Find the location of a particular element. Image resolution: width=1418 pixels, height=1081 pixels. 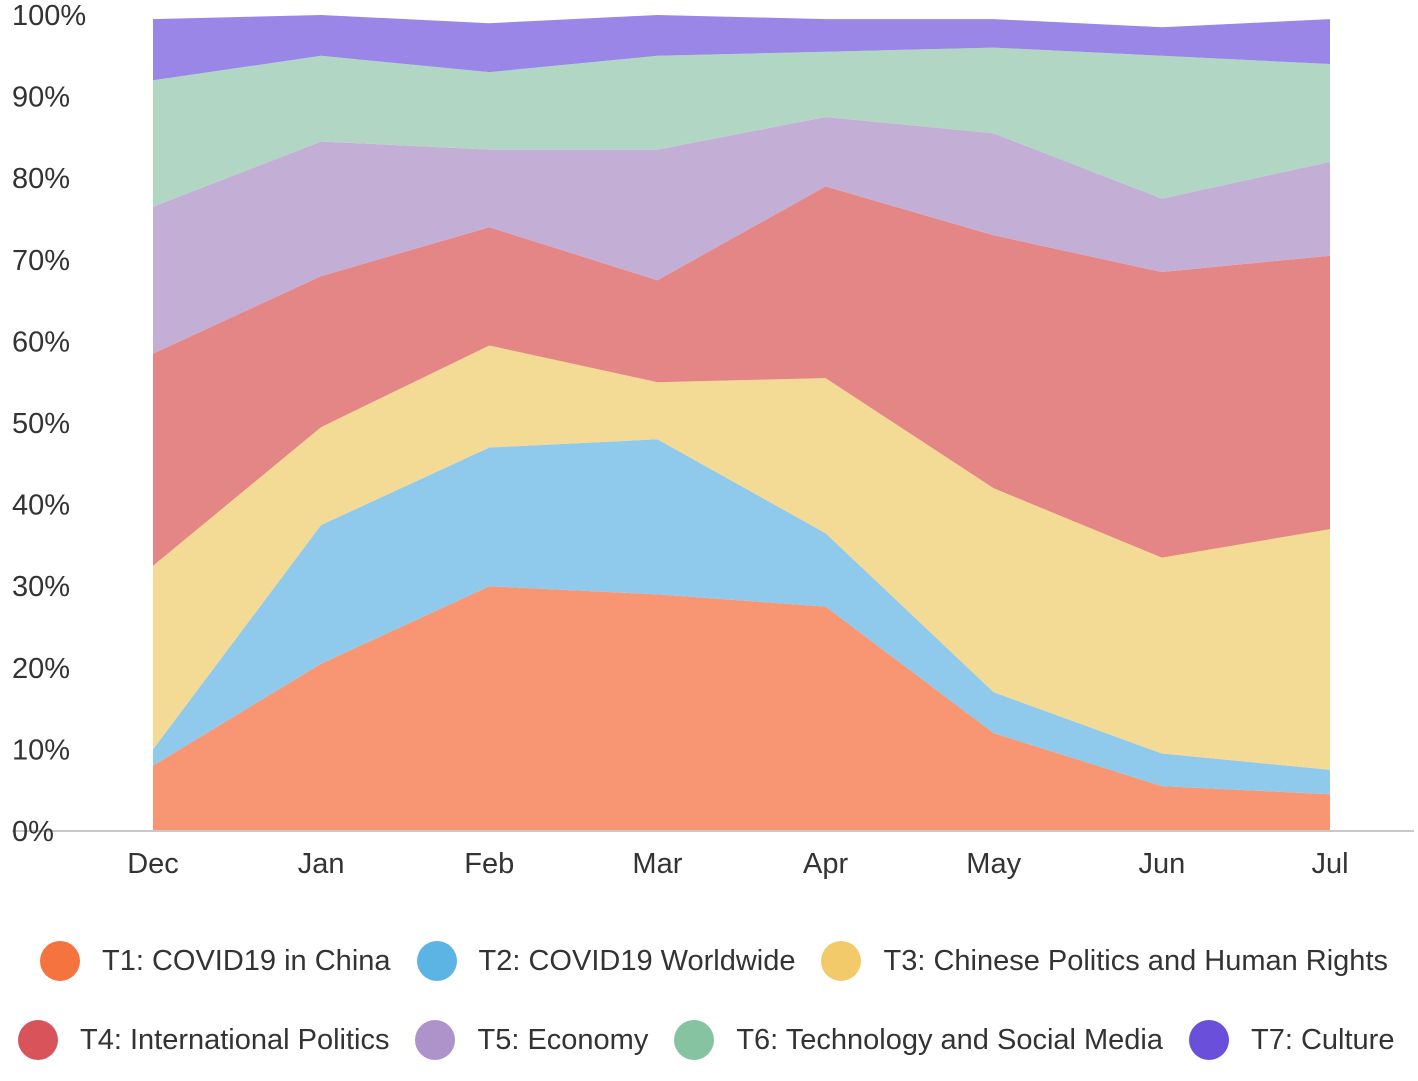

legend-item-t7: T7: Culture is located at coordinates (1291, 1040).